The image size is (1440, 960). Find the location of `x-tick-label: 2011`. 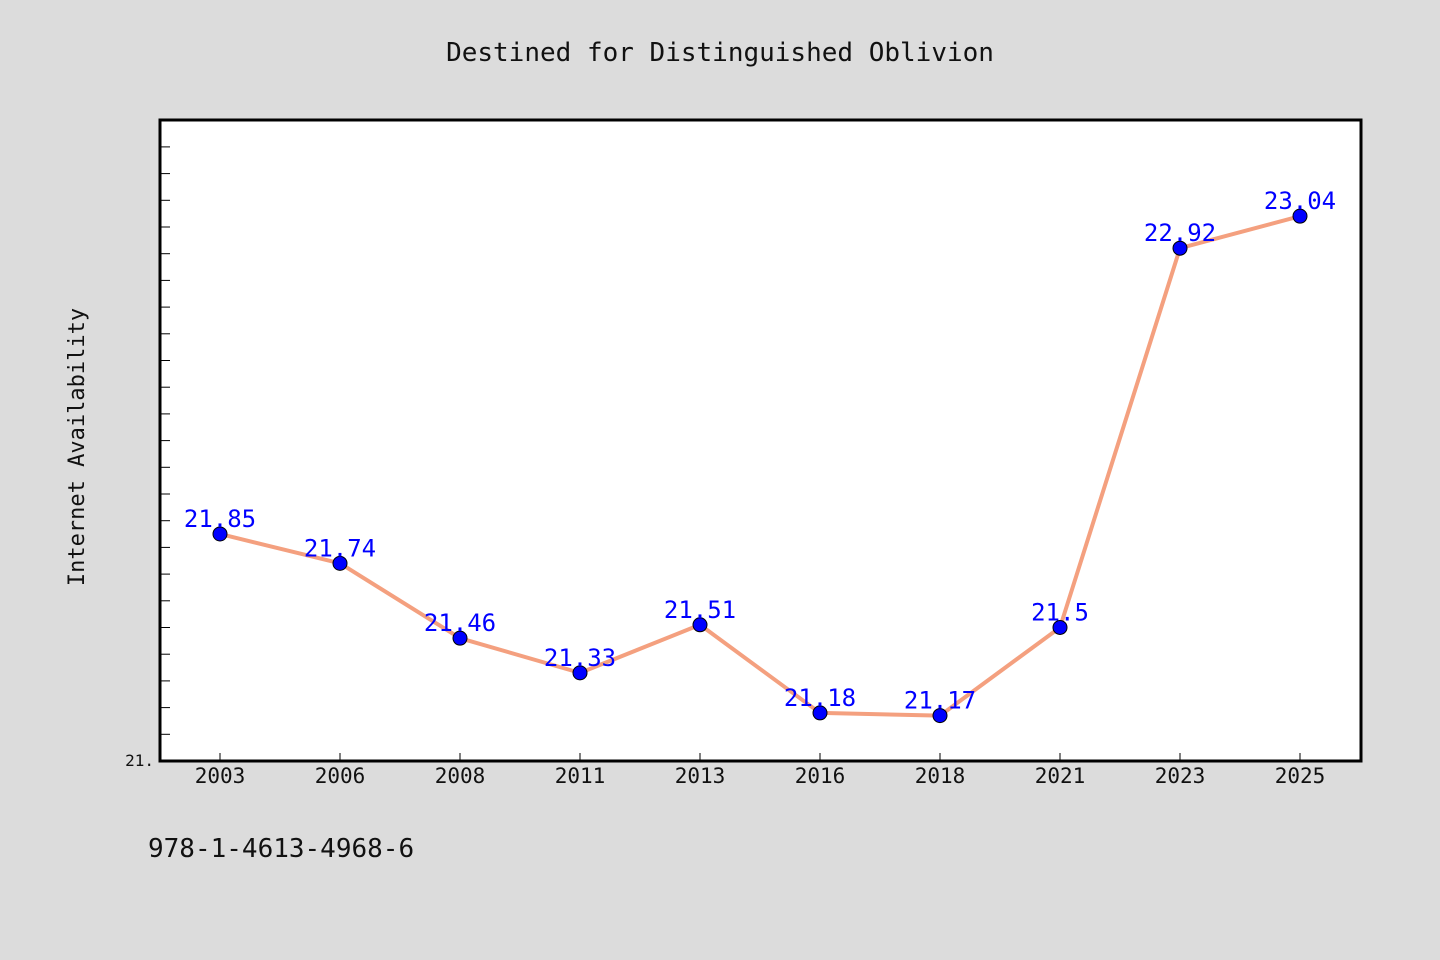

x-tick-label: 2011 is located at coordinates (580, 776).